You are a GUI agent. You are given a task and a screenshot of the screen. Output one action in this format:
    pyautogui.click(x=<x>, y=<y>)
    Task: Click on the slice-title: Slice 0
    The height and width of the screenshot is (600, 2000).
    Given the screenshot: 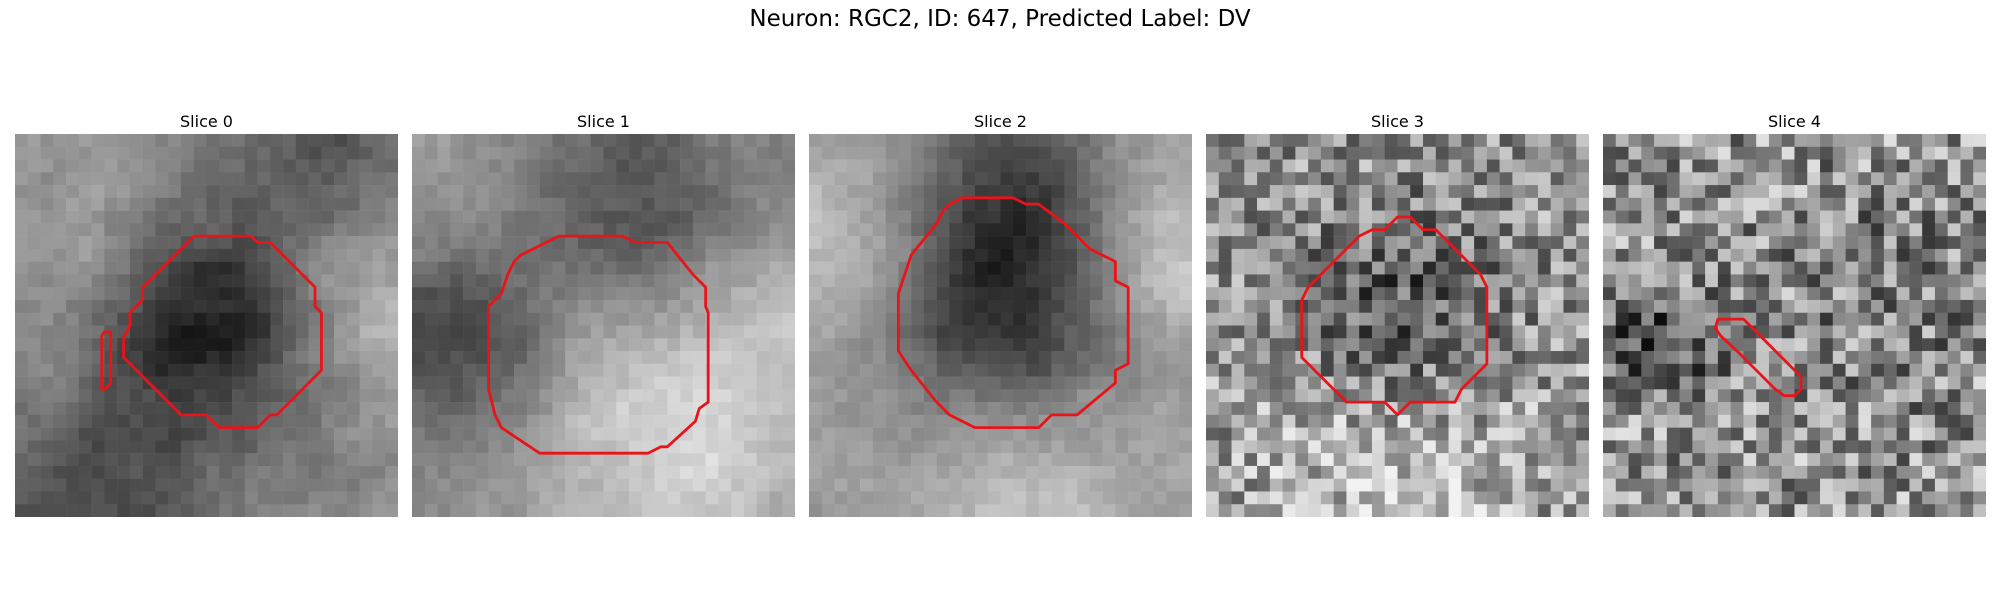 What is the action you would take?
    pyautogui.click(x=206, y=121)
    